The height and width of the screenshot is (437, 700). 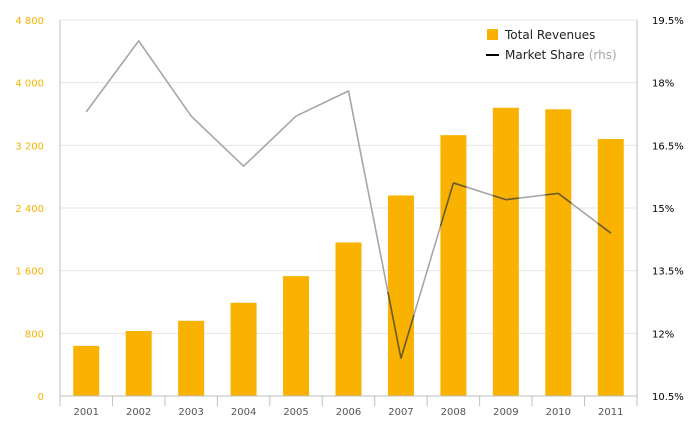 I want to click on y-left-tick-label: 0, so click(x=41, y=397).